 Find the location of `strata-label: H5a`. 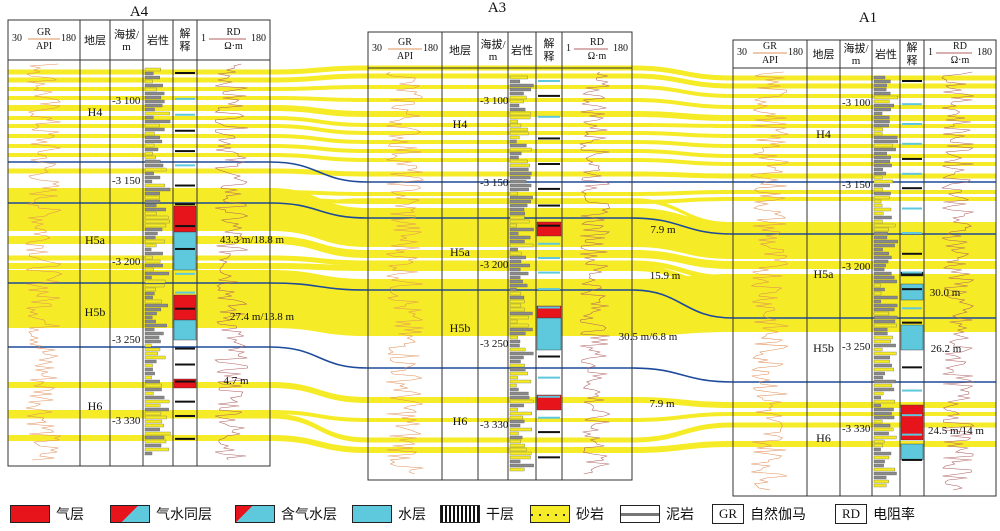

strata-label: H5a is located at coordinates (824, 274).